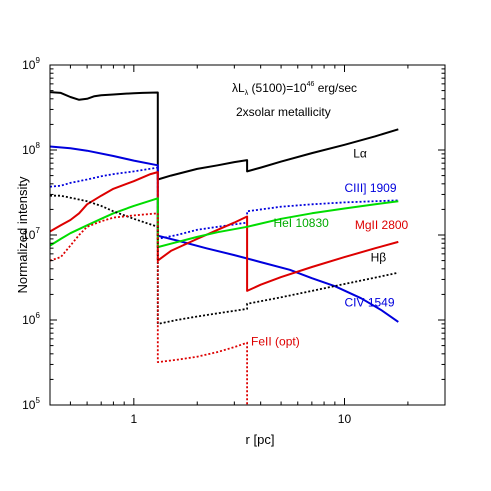  What do you see at coordinates (370, 188) in the screenshot?
I see `series-label-ciii-1909: CIII] 1909` at bounding box center [370, 188].